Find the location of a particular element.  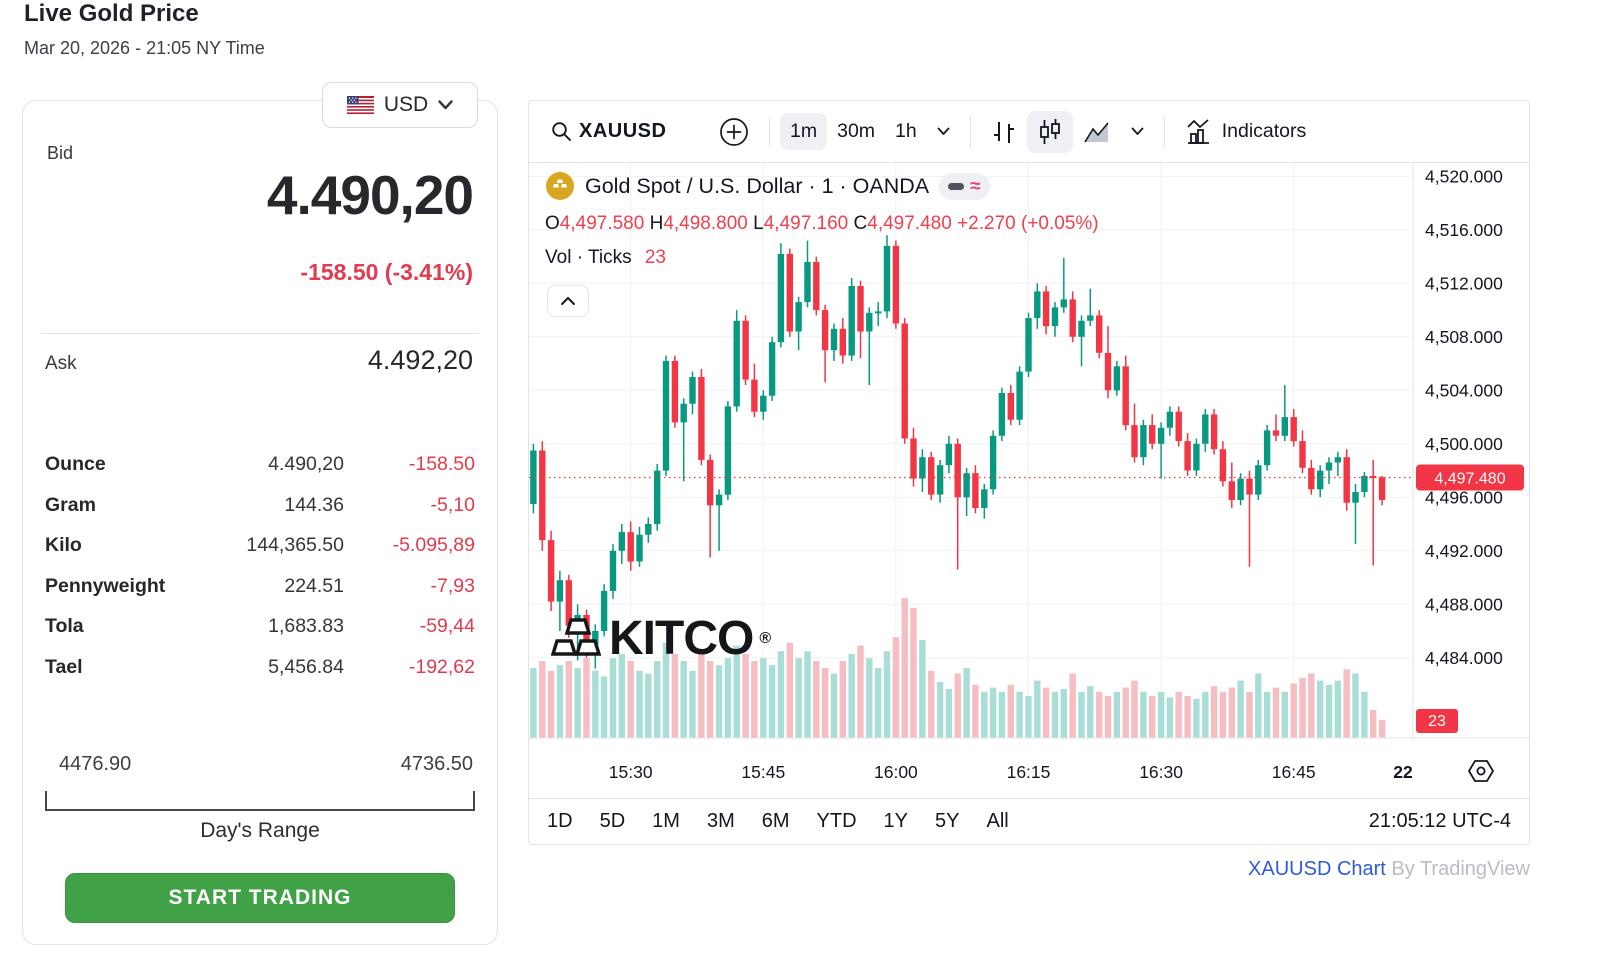

svg-text: 4,488.000 is located at coordinates (1464, 604).